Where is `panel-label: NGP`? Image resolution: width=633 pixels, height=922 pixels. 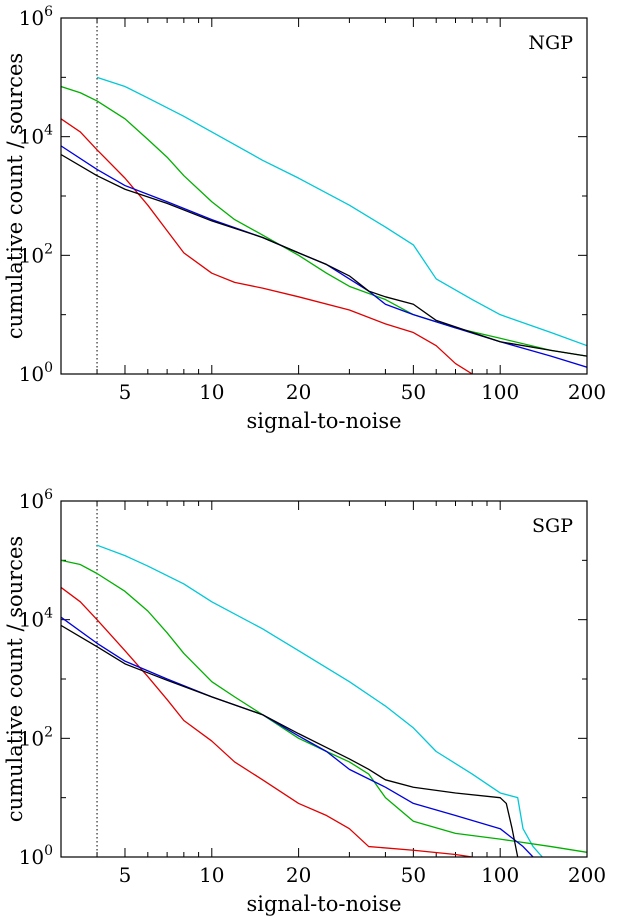
panel-label: NGP is located at coordinates (550, 43).